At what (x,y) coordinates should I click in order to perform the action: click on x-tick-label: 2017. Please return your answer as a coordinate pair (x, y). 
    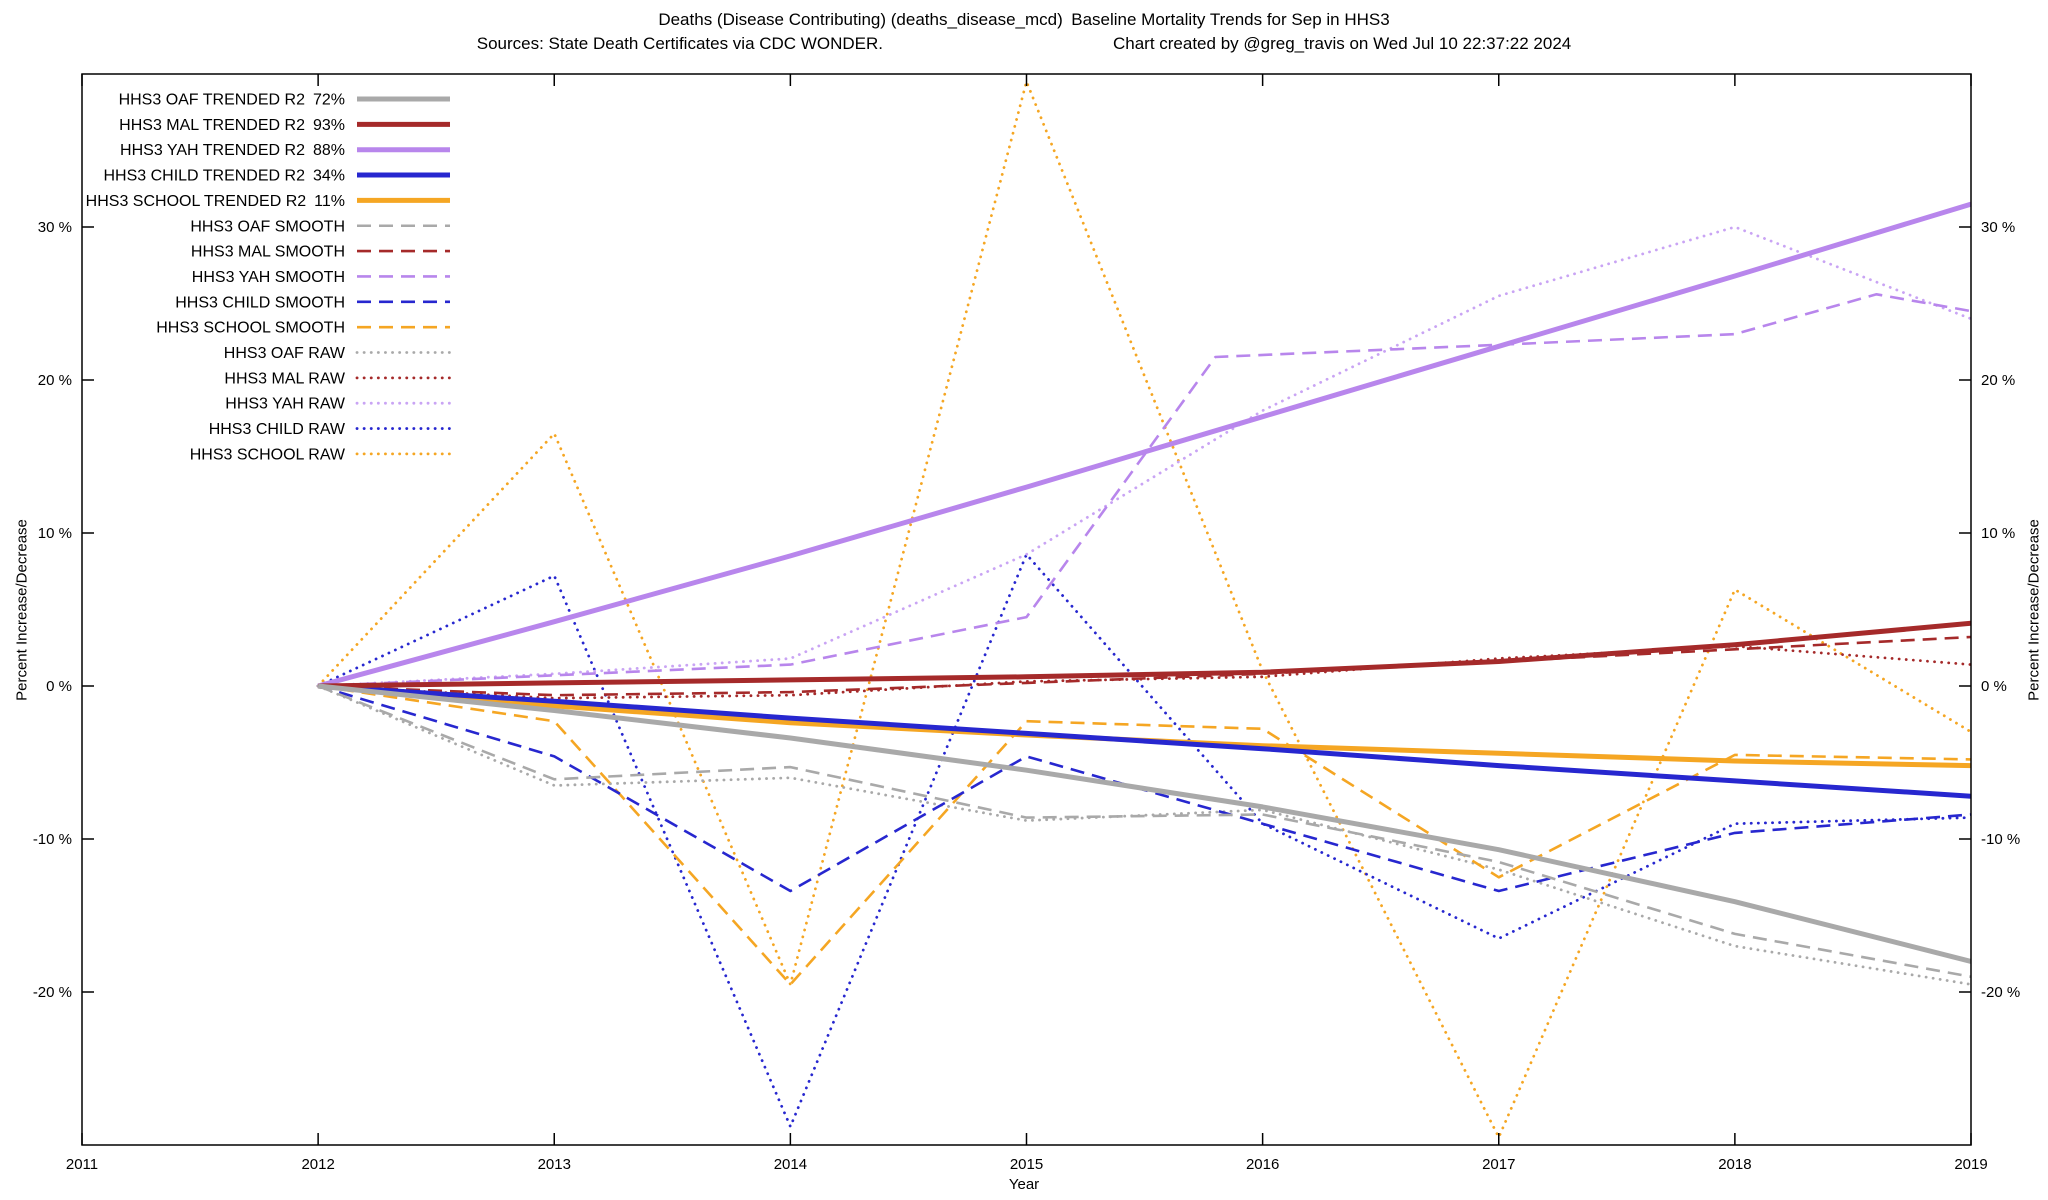
    Looking at the image, I should click on (1498, 1164).